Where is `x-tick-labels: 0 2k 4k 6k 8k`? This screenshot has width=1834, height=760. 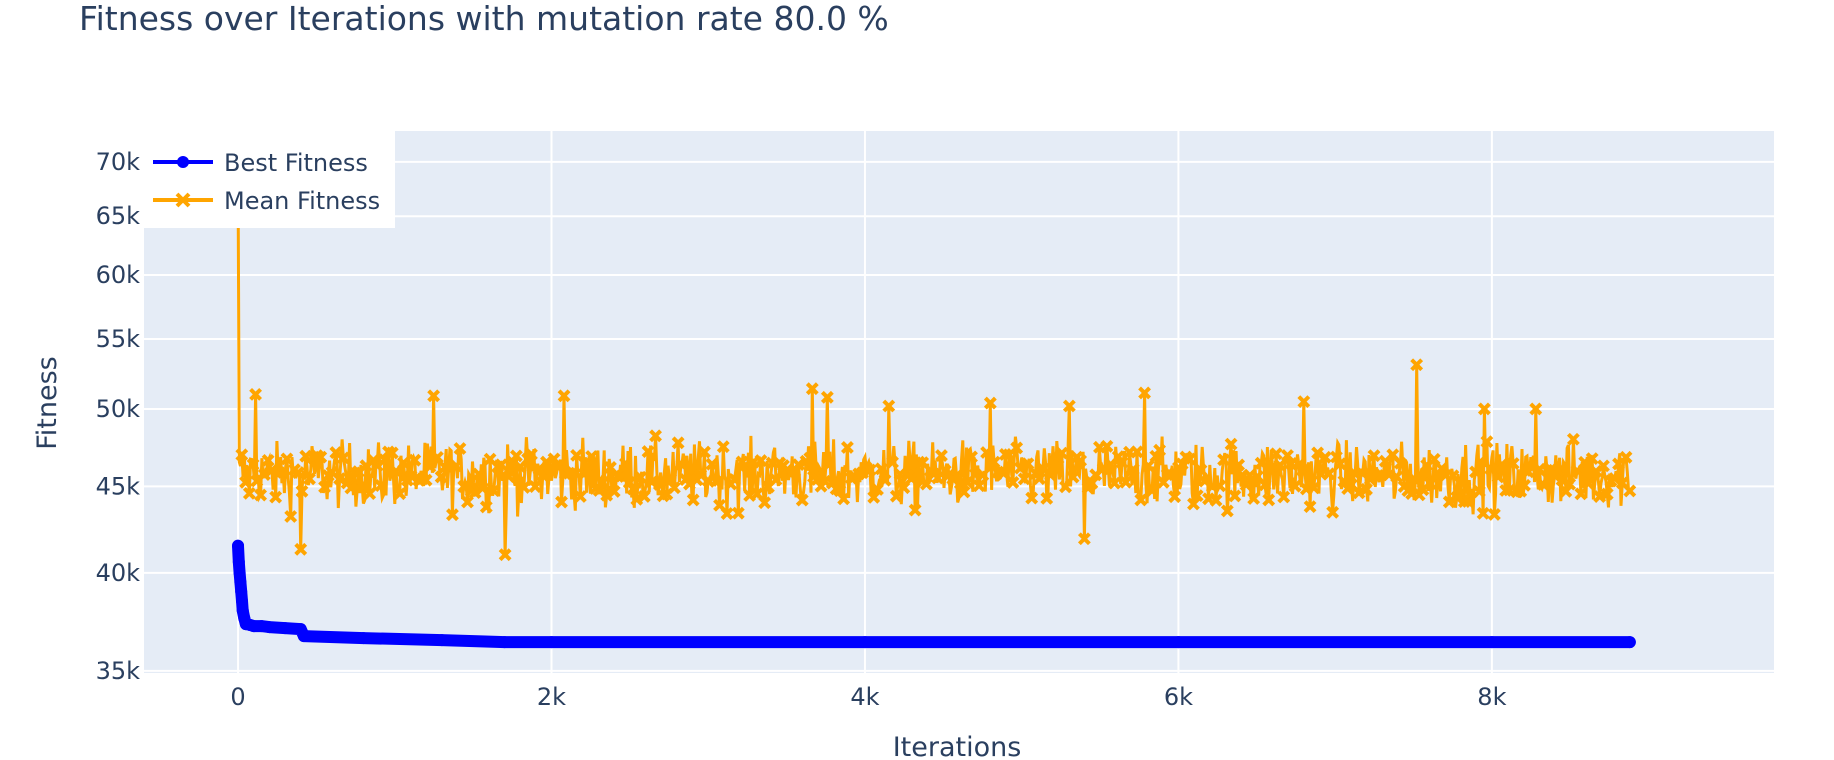 x-tick-labels: 0 2k 4k 6k 8k is located at coordinates (868, 697).